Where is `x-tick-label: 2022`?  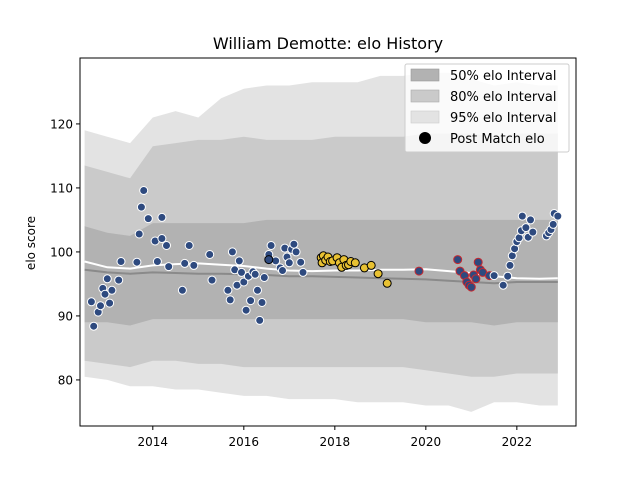
x-tick-label: 2022 is located at coordinates (517, 442).